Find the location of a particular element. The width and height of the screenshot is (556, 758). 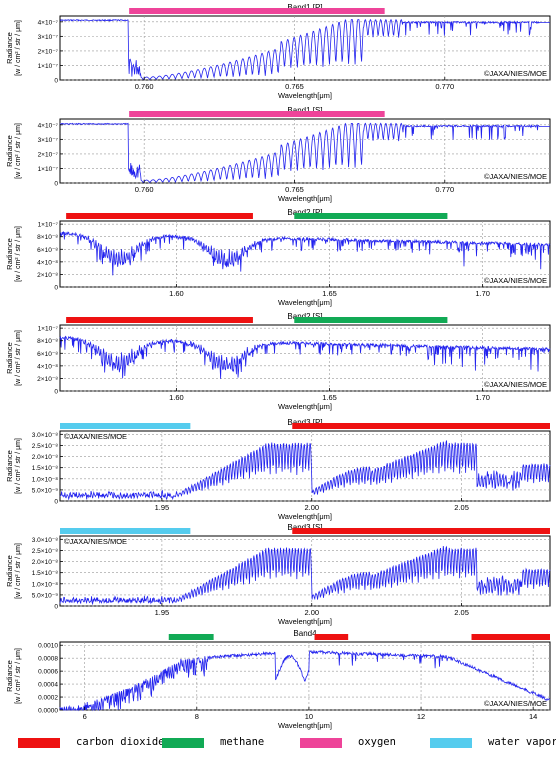

legend-label-methane: methane is located at coordinates (242, 742).